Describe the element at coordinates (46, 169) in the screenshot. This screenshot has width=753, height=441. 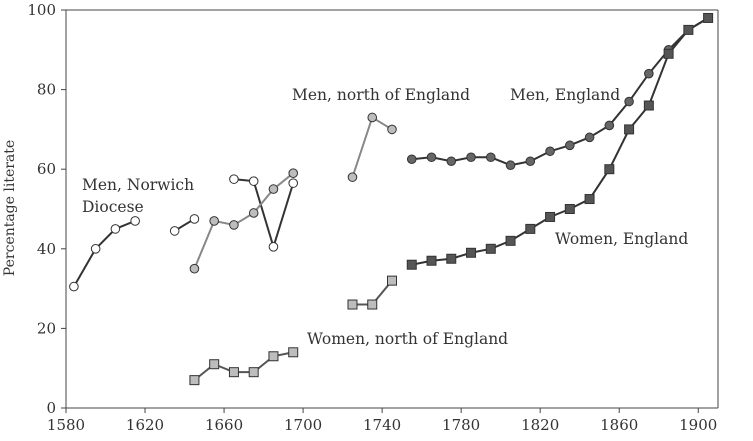
I see `y-tick-label-60: 60` at that location.